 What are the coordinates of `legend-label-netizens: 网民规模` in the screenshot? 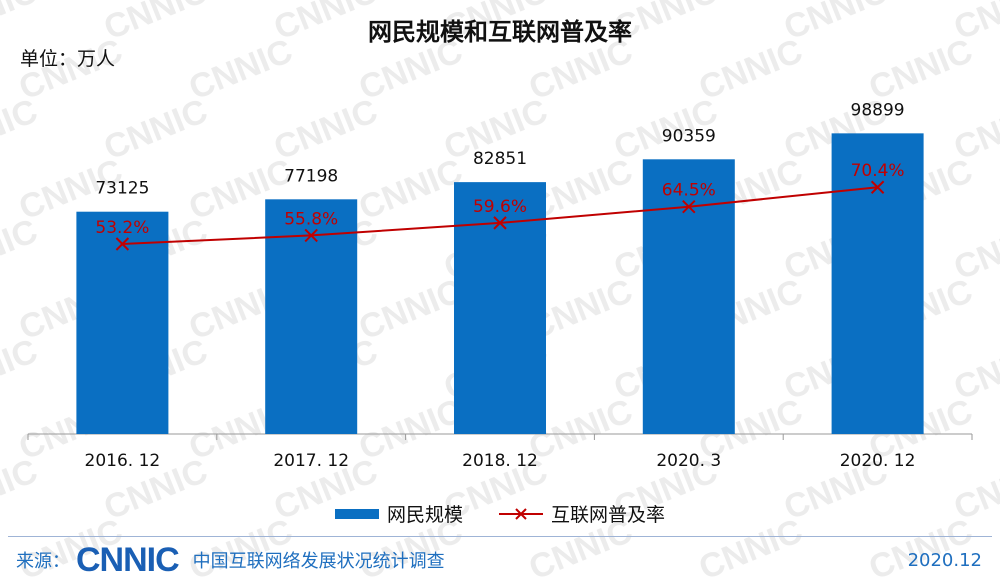 It's located at (424, 515).